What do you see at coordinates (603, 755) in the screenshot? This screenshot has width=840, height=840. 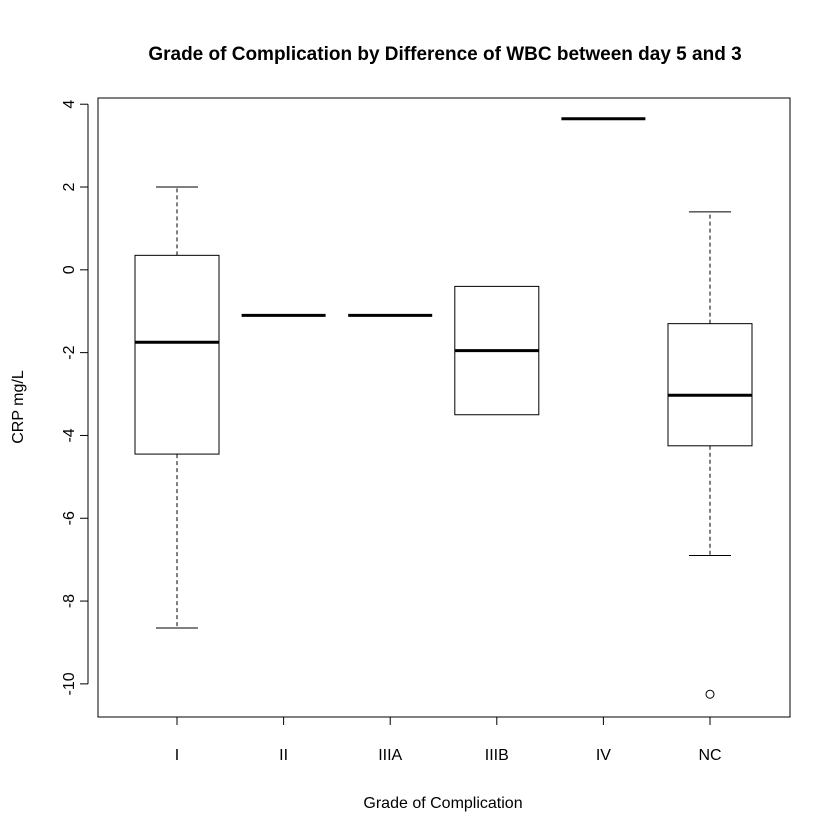 I see `x-tick-label: IV` at bounding box center [603, 755].